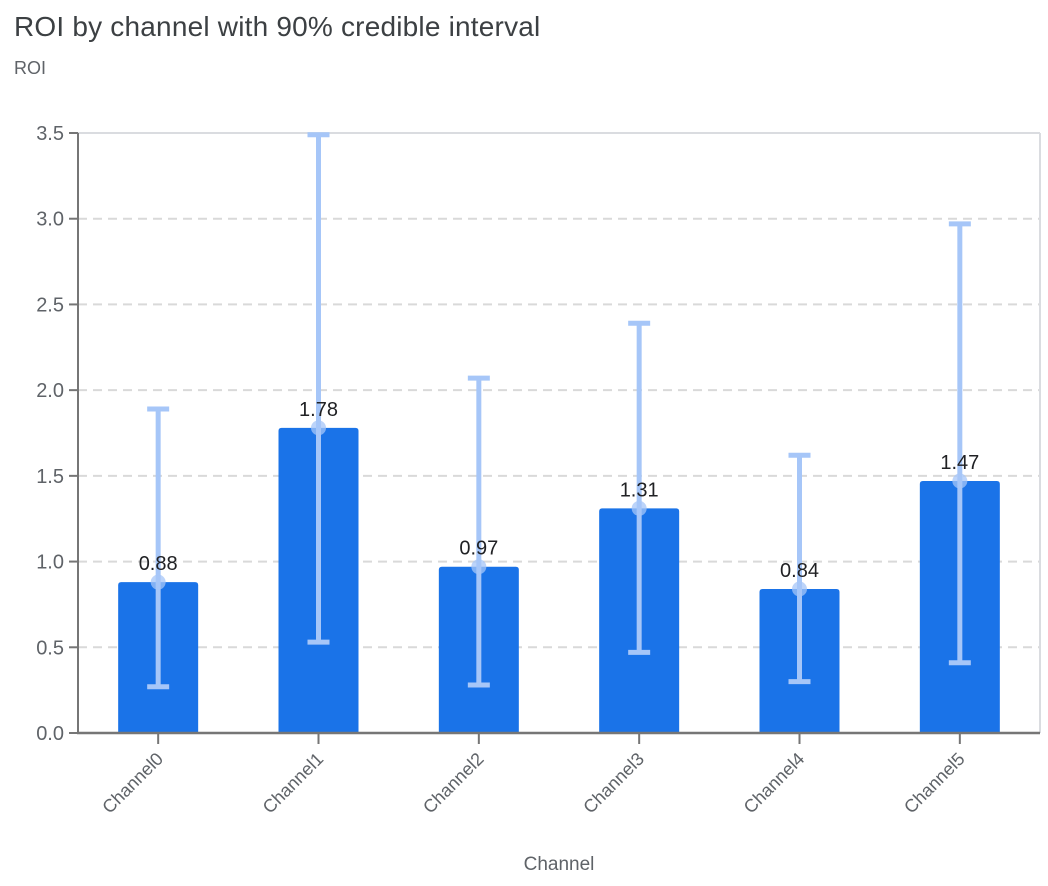 This screenshot has height=886, width=1048. What do you see at coordinates (50, 477) in the screenshot?
I see `y-tick-label: 1.5` at bounding box center [50, 477].